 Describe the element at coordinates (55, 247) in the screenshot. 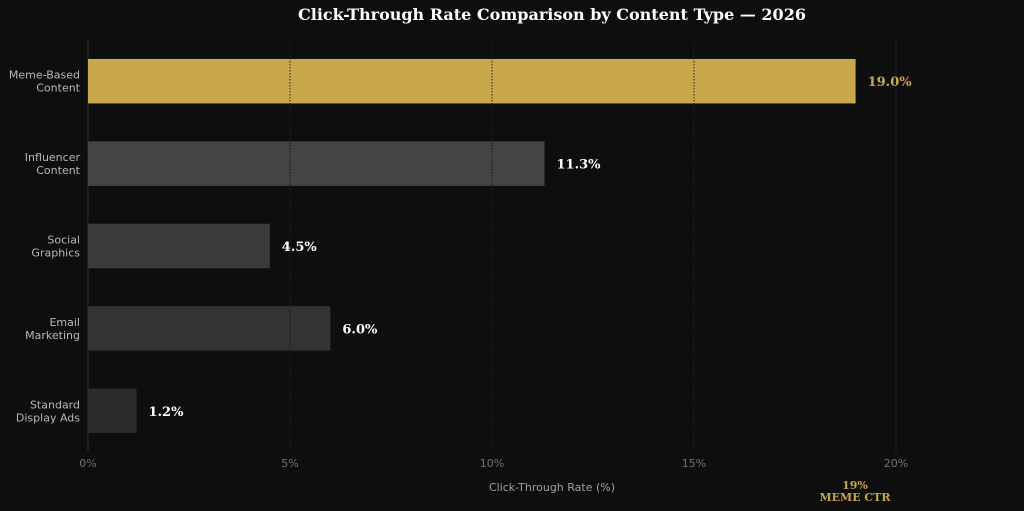

I see `y-category-label: Social Graphics` at that location.